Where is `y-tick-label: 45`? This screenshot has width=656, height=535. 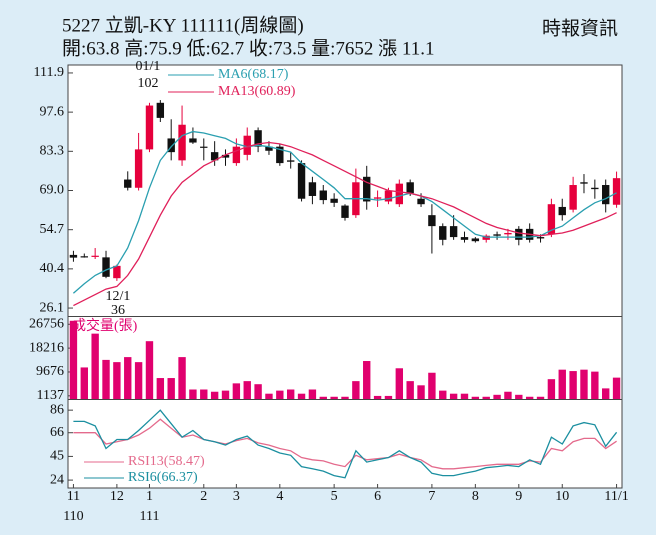 y-tick-label: 45 is located at coordinates (57, 456).